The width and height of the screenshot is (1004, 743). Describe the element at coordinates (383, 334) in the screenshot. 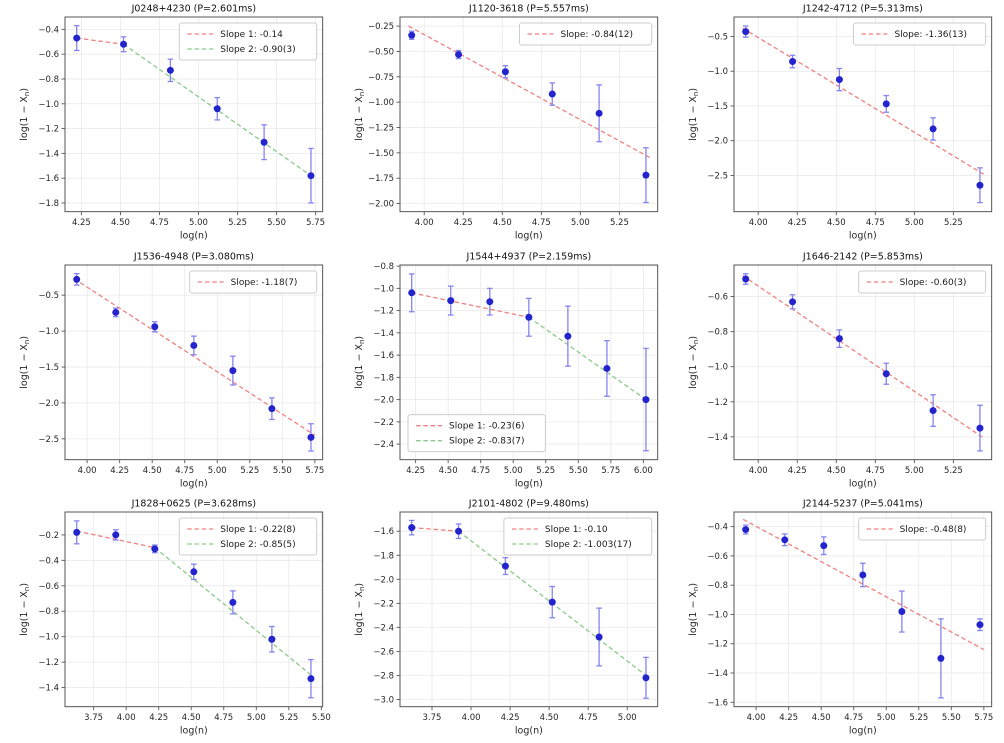

I see `y-tick-label: −1.4` at that location.